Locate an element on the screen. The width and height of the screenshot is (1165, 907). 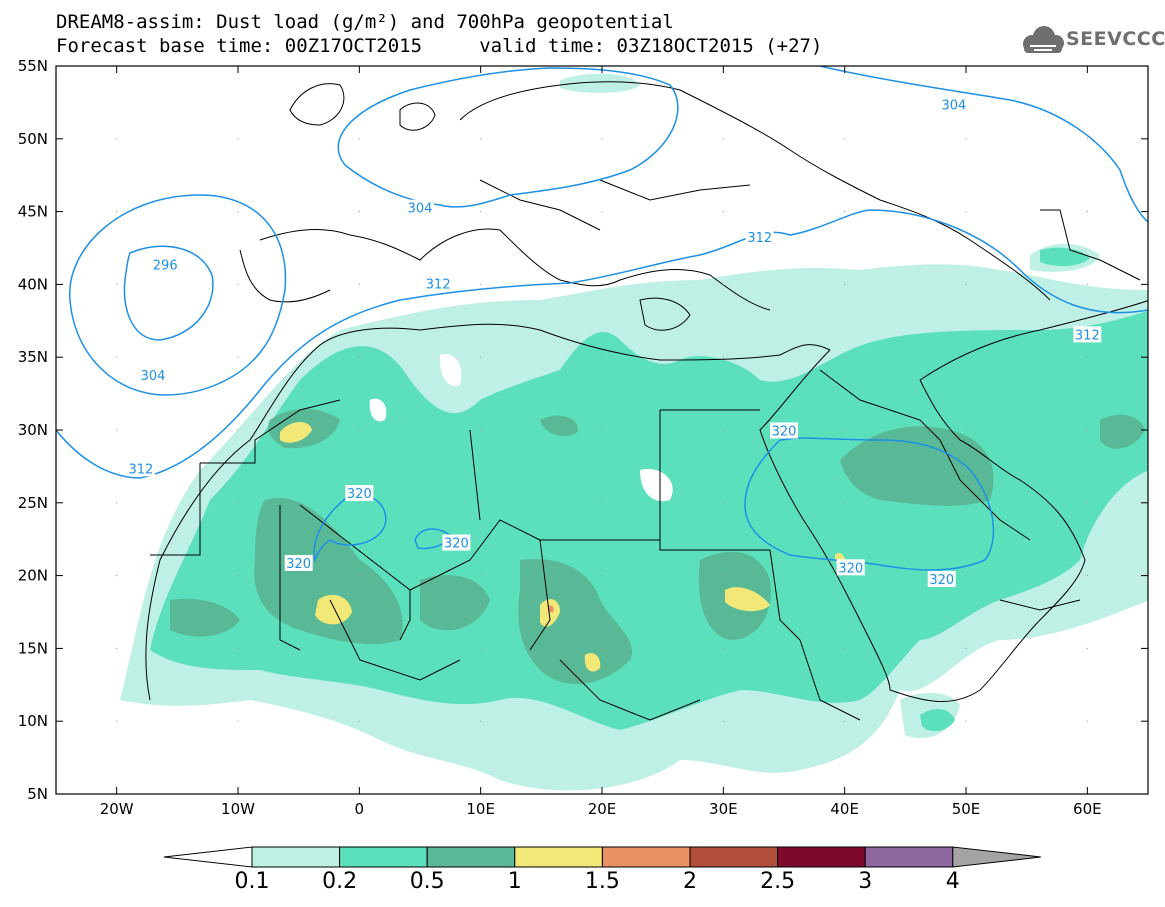
longitude-label: 10E is located at coordinates (480, 809).